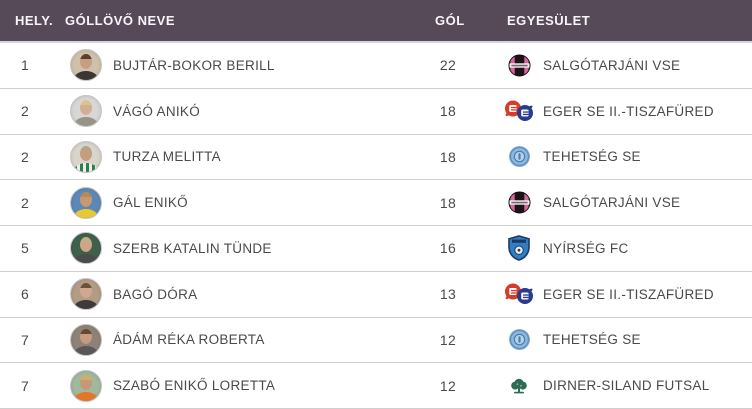 The width and height of the screenshot is (752, 409). What do you see at coordinates (519, 386) in the screenshot?
I see `dirner-siland-futsal-logo-icon` at bounding box center [519, 386].